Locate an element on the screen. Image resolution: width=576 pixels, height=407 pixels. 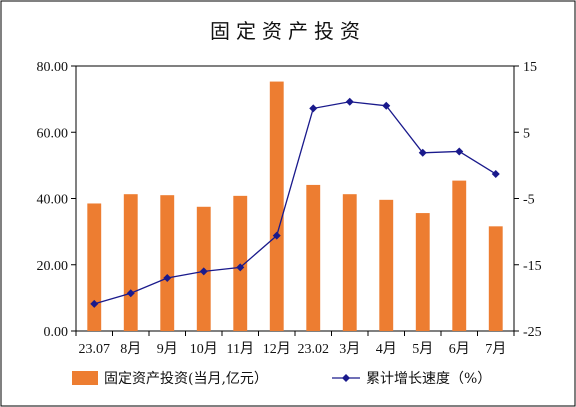
right-axis-tick-label: -5 is located at coordinates (529, 200).